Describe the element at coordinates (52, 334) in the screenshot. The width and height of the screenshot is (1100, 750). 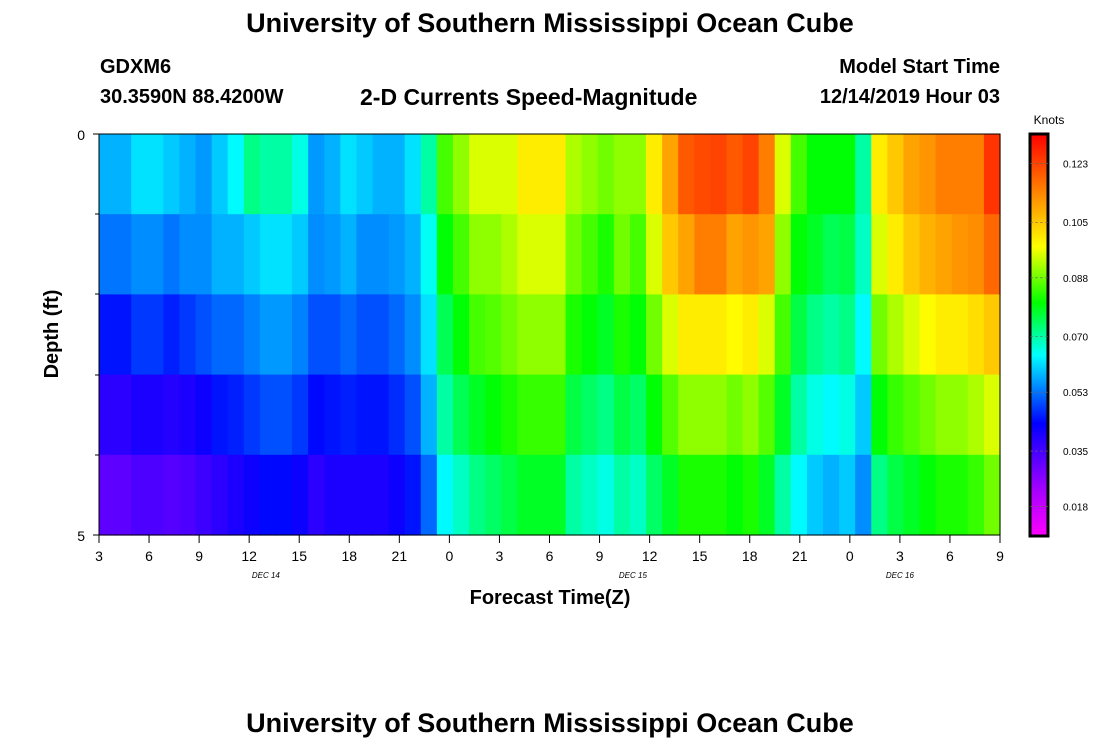
I see `y-axis-title: Depth (ft)` at that location.